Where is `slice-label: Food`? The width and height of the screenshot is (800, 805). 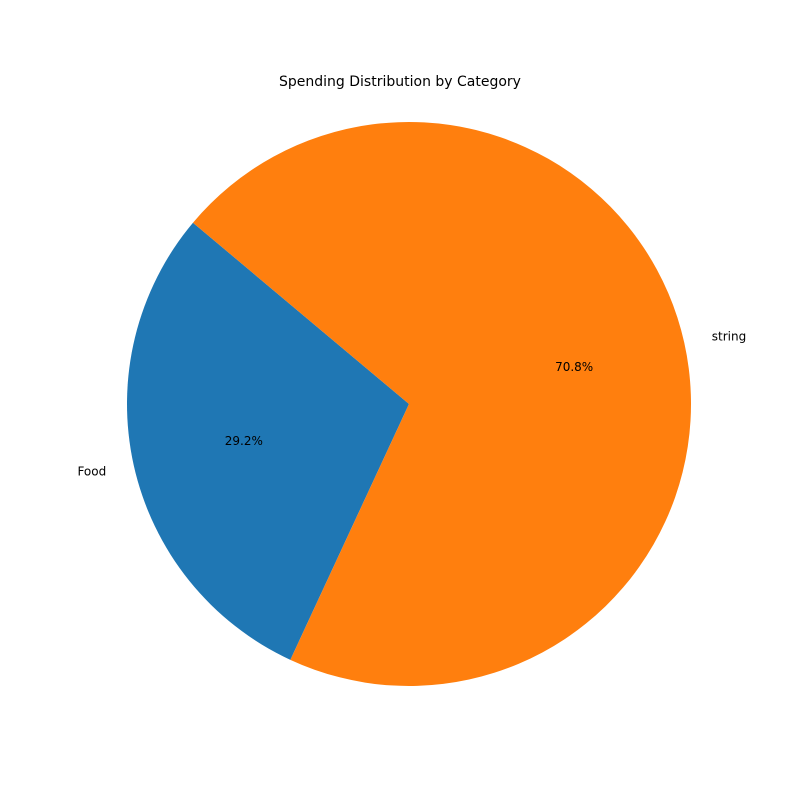 slice-label: Food is located at coordinates (91, 471).